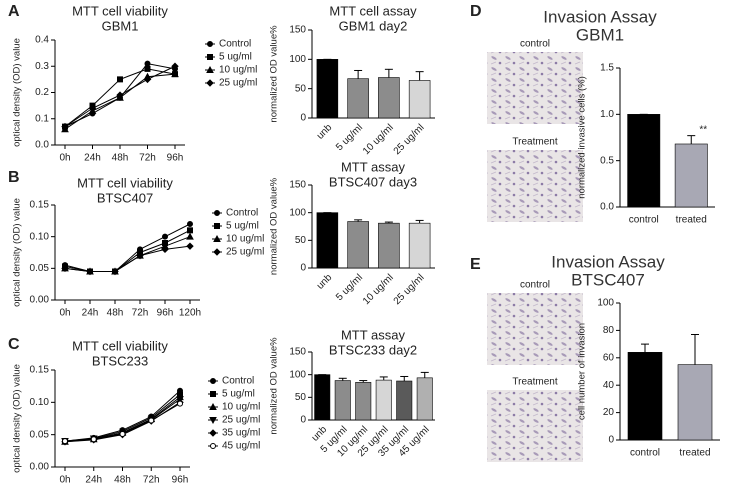 The height and width of the screenshot is (484, 753). I want to click on y-tick-label: 0.3, so click(42, 66).